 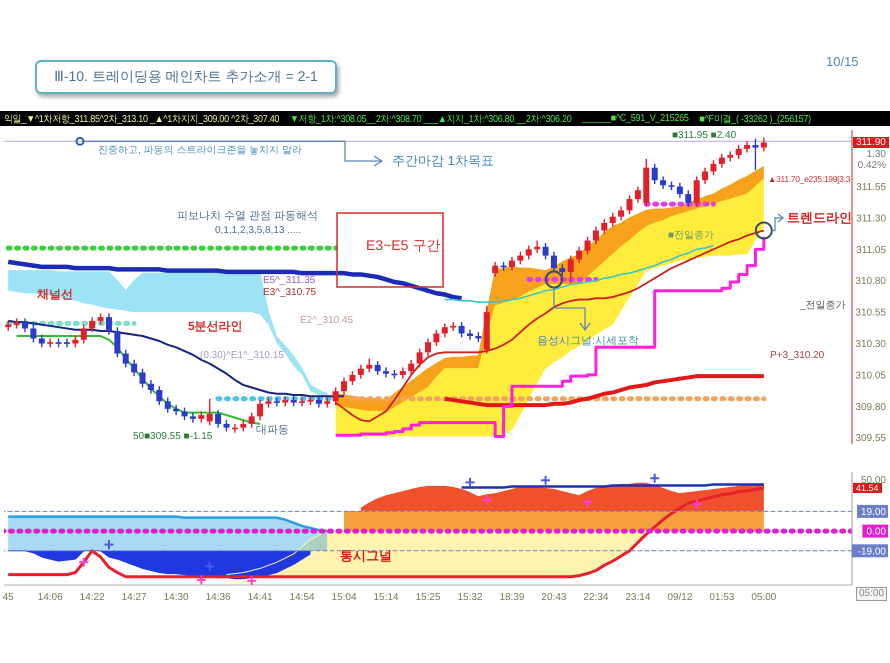 What do you see at coordinates (327, 321) in the screenshot?
I see `annotation: E2^_310.45` at bounding box center [327, 321].